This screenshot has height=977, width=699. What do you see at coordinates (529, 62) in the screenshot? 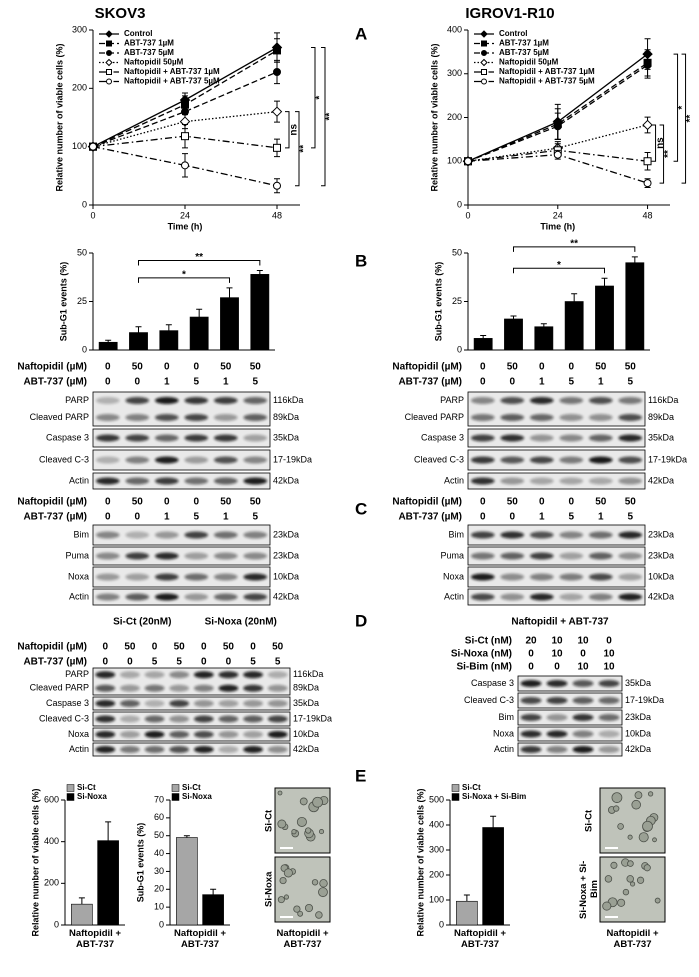
I see `legend-label: Naftopidil 50µM` at bounding box center [529, 62].